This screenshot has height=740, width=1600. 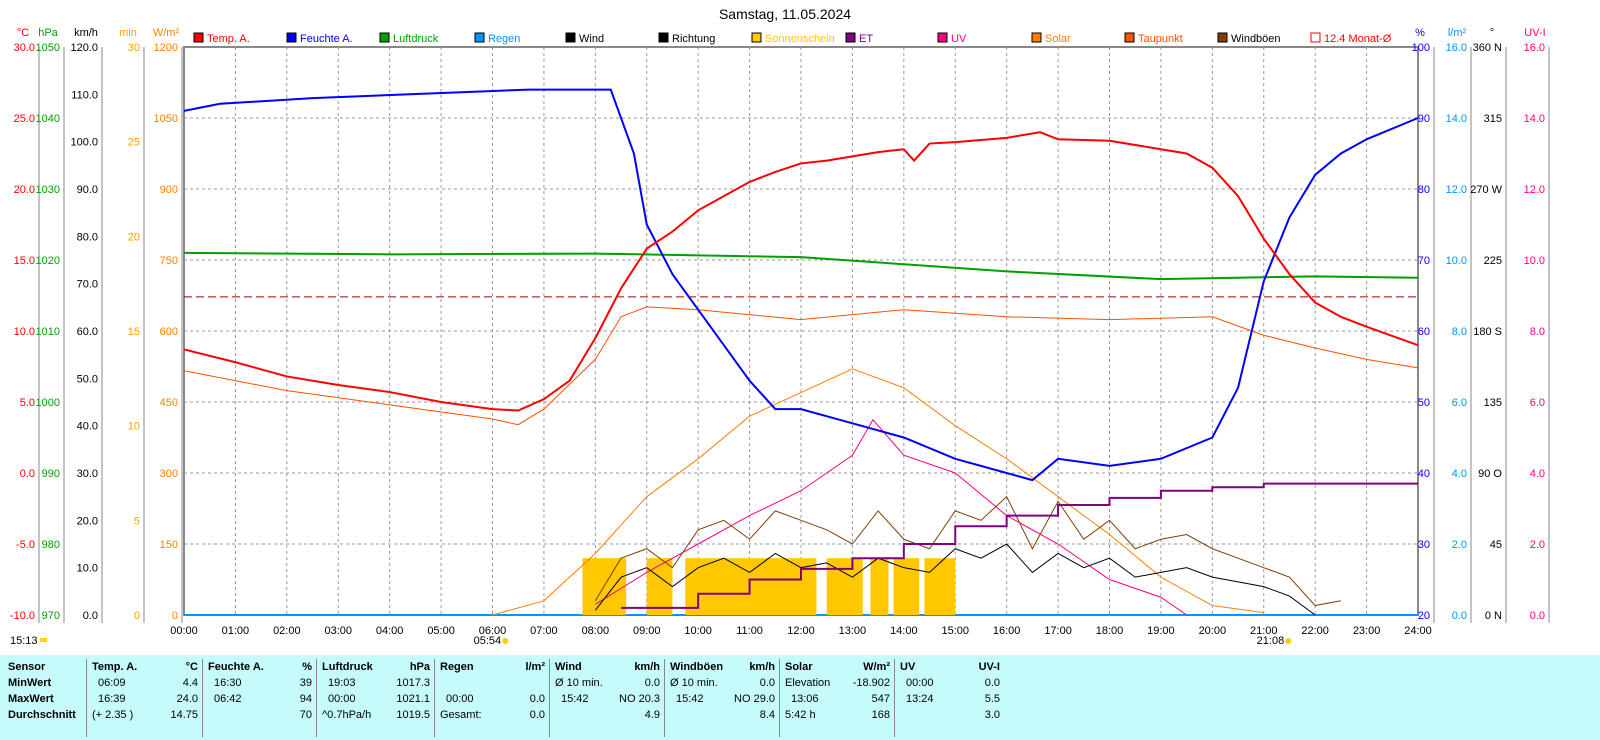 What do you see at coordinates (184, 631) in the screenshot?
I see `x-tick-label: 00:00` at bounding box center [184, 631].